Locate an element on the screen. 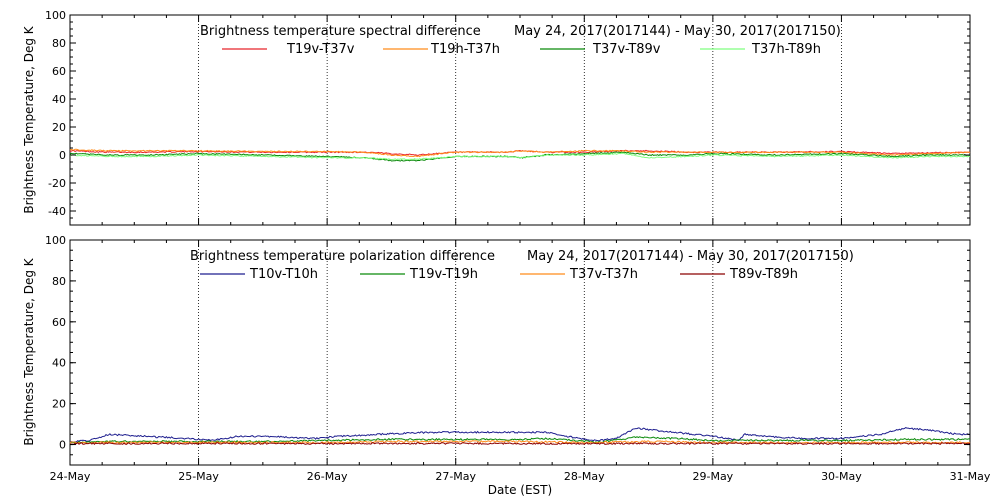 This screenshot has width=1000, height=504. bottom-y-axis-label: Brightness Temperature, Deg K is located at coordinates (29, 351).